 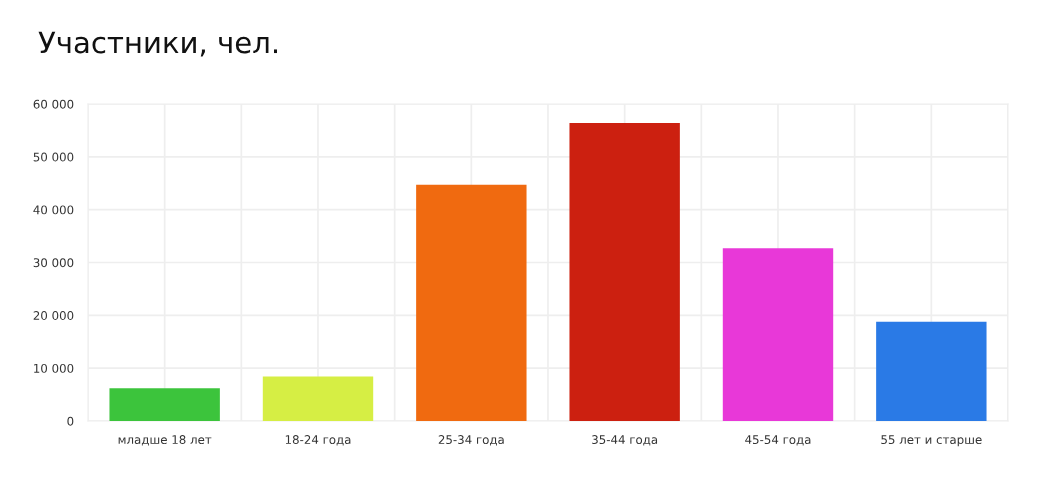 What do you see at coordinates (157, 44) in the screenshot?
I see `chart-title: Участники, чел.` at bounding box center [157, 44].